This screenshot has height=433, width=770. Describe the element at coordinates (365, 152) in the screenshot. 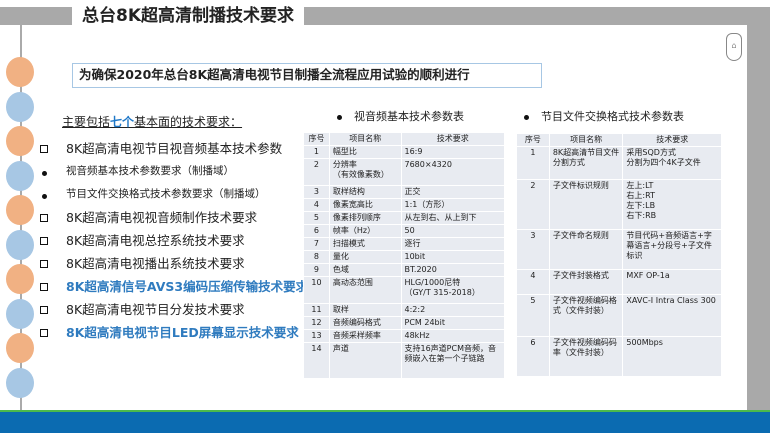

I see `table-cell: 幅型比` at that location.